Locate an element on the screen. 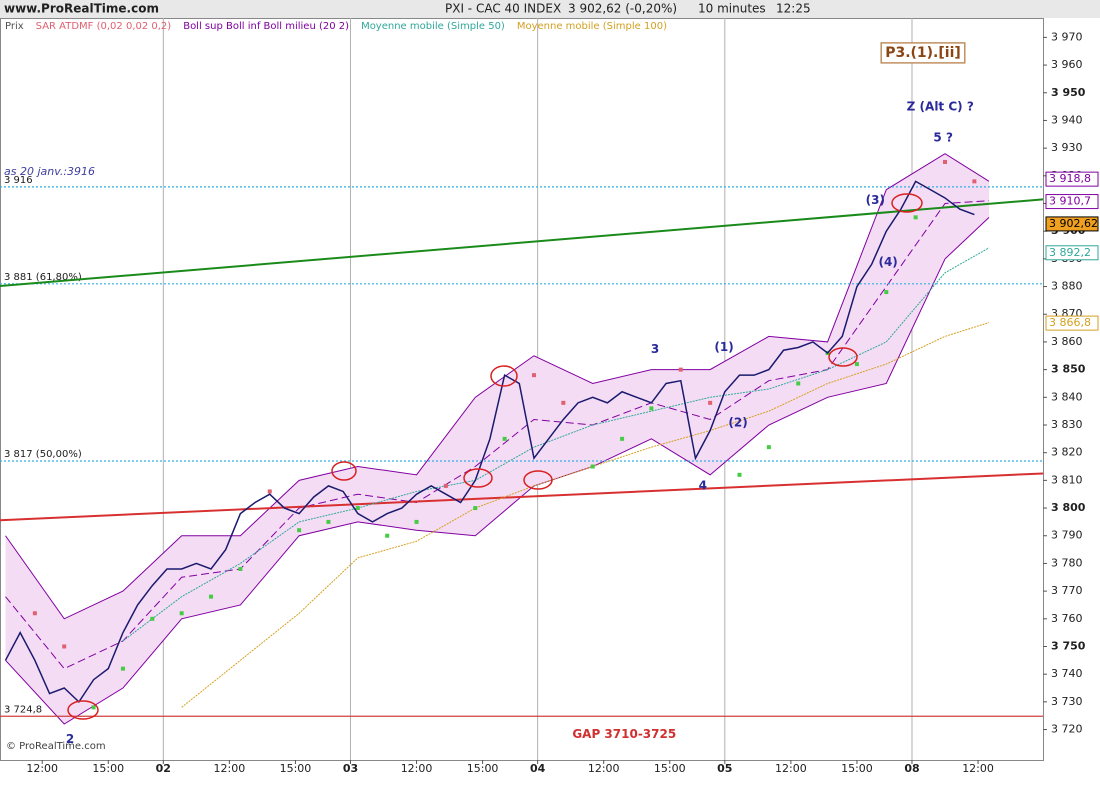  y-tick-label: 3 950 is located at coordinates (1068, 92).